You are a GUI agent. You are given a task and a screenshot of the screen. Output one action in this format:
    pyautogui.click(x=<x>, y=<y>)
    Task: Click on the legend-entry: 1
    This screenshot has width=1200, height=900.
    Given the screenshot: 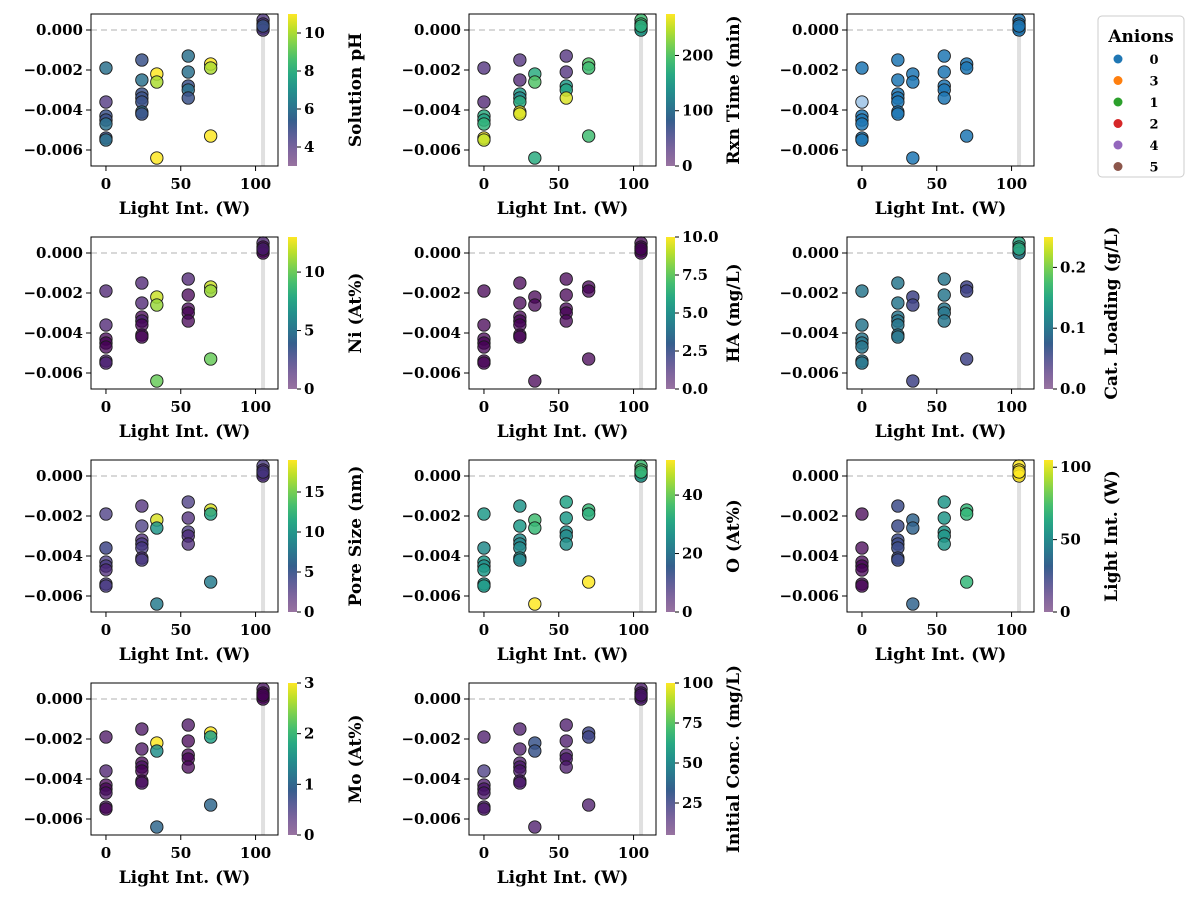 What is the action you would take?
    pyautogui.click(x=1136, y=103)
    